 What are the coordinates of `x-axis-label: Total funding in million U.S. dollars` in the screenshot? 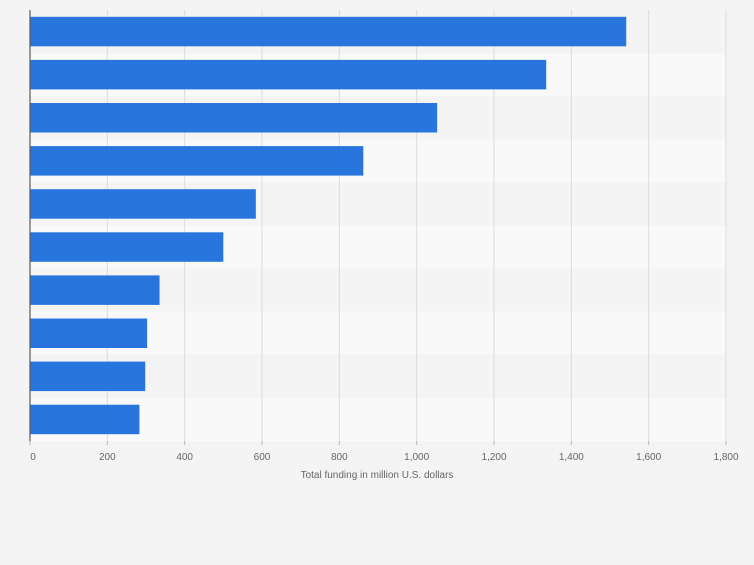 It's located at (377, 475).